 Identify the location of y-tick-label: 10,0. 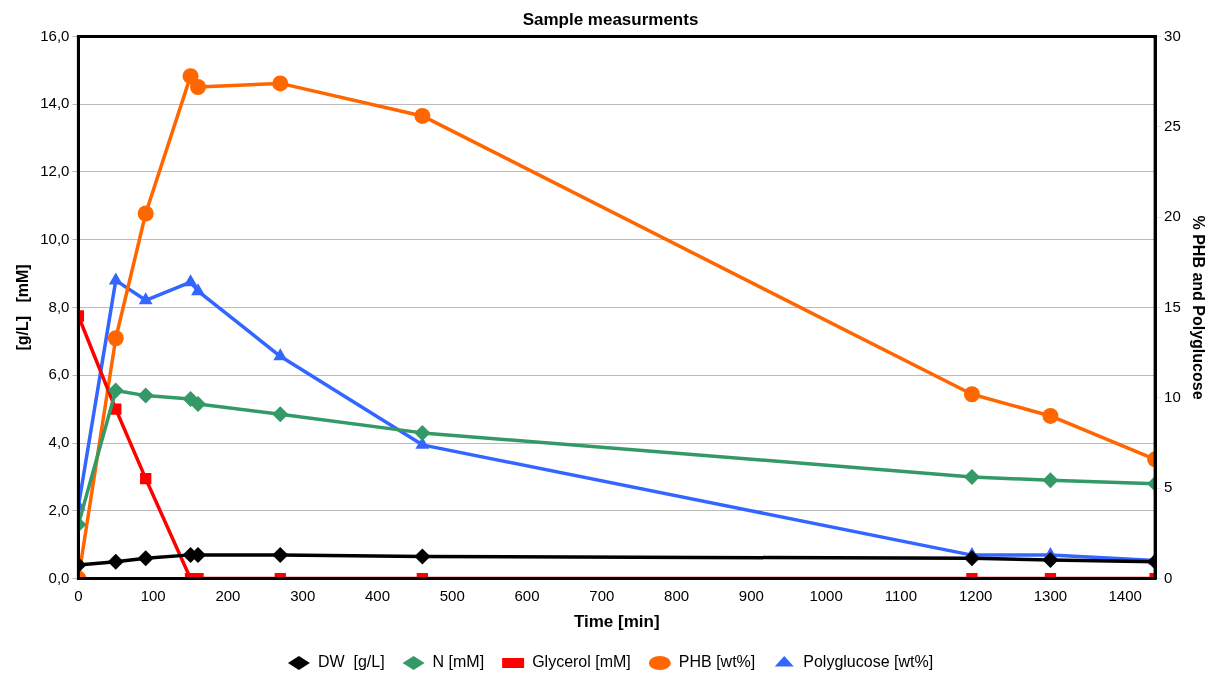
(55, 238).